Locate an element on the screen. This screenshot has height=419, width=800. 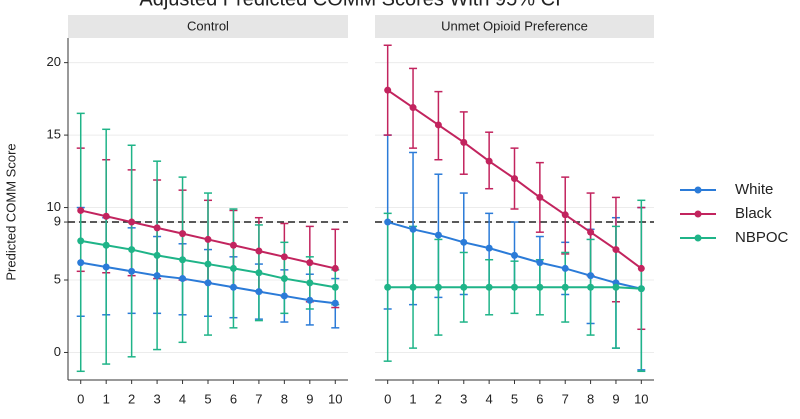
legend-label: White is located at coordinates (754, 189).